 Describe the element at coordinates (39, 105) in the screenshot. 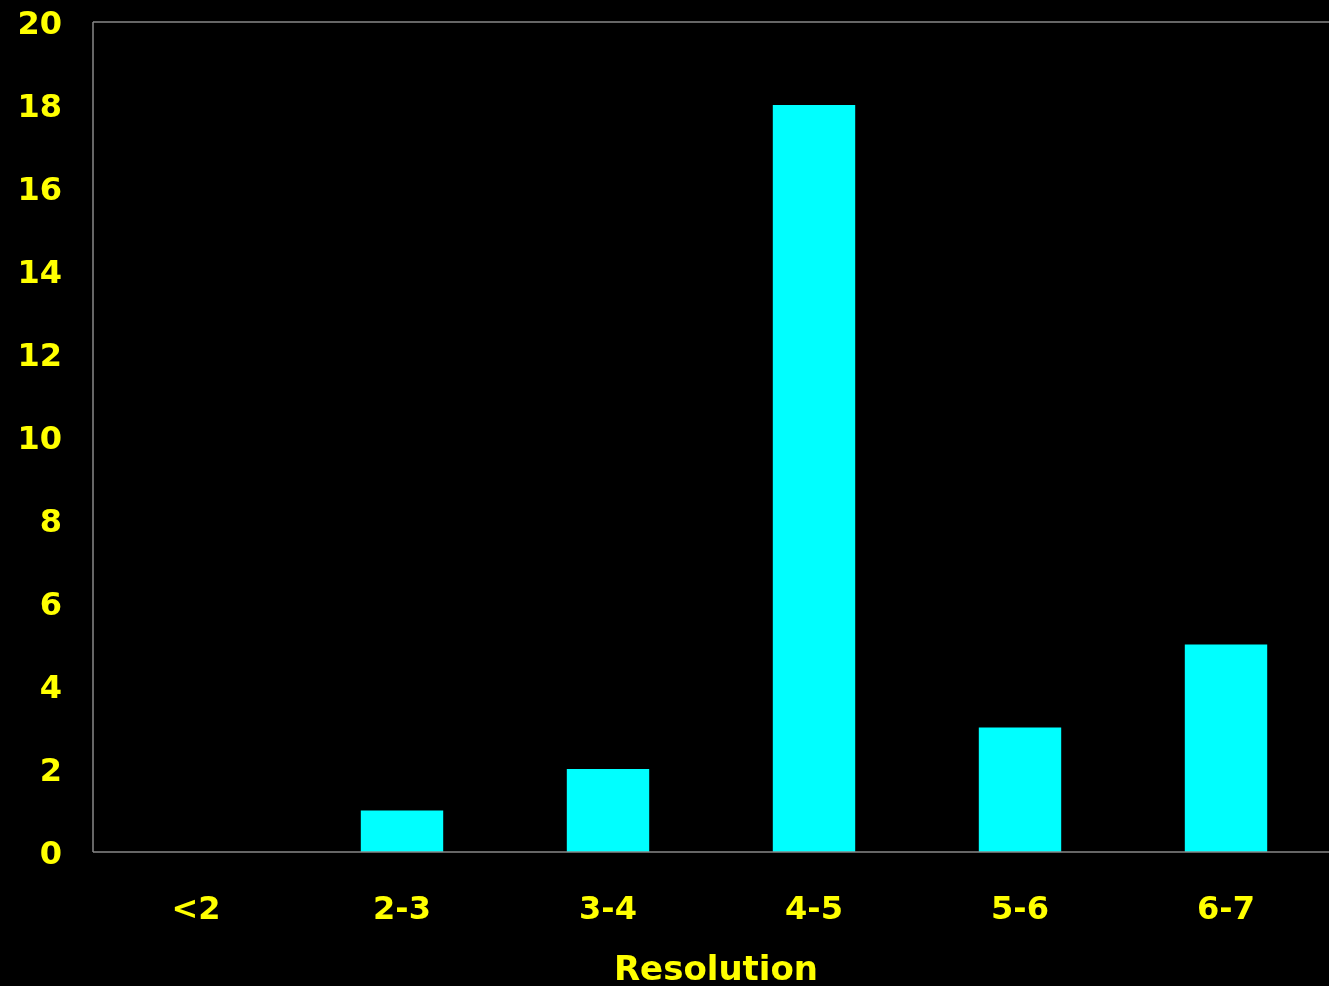

I see `y-tick-label: 18` at that location.